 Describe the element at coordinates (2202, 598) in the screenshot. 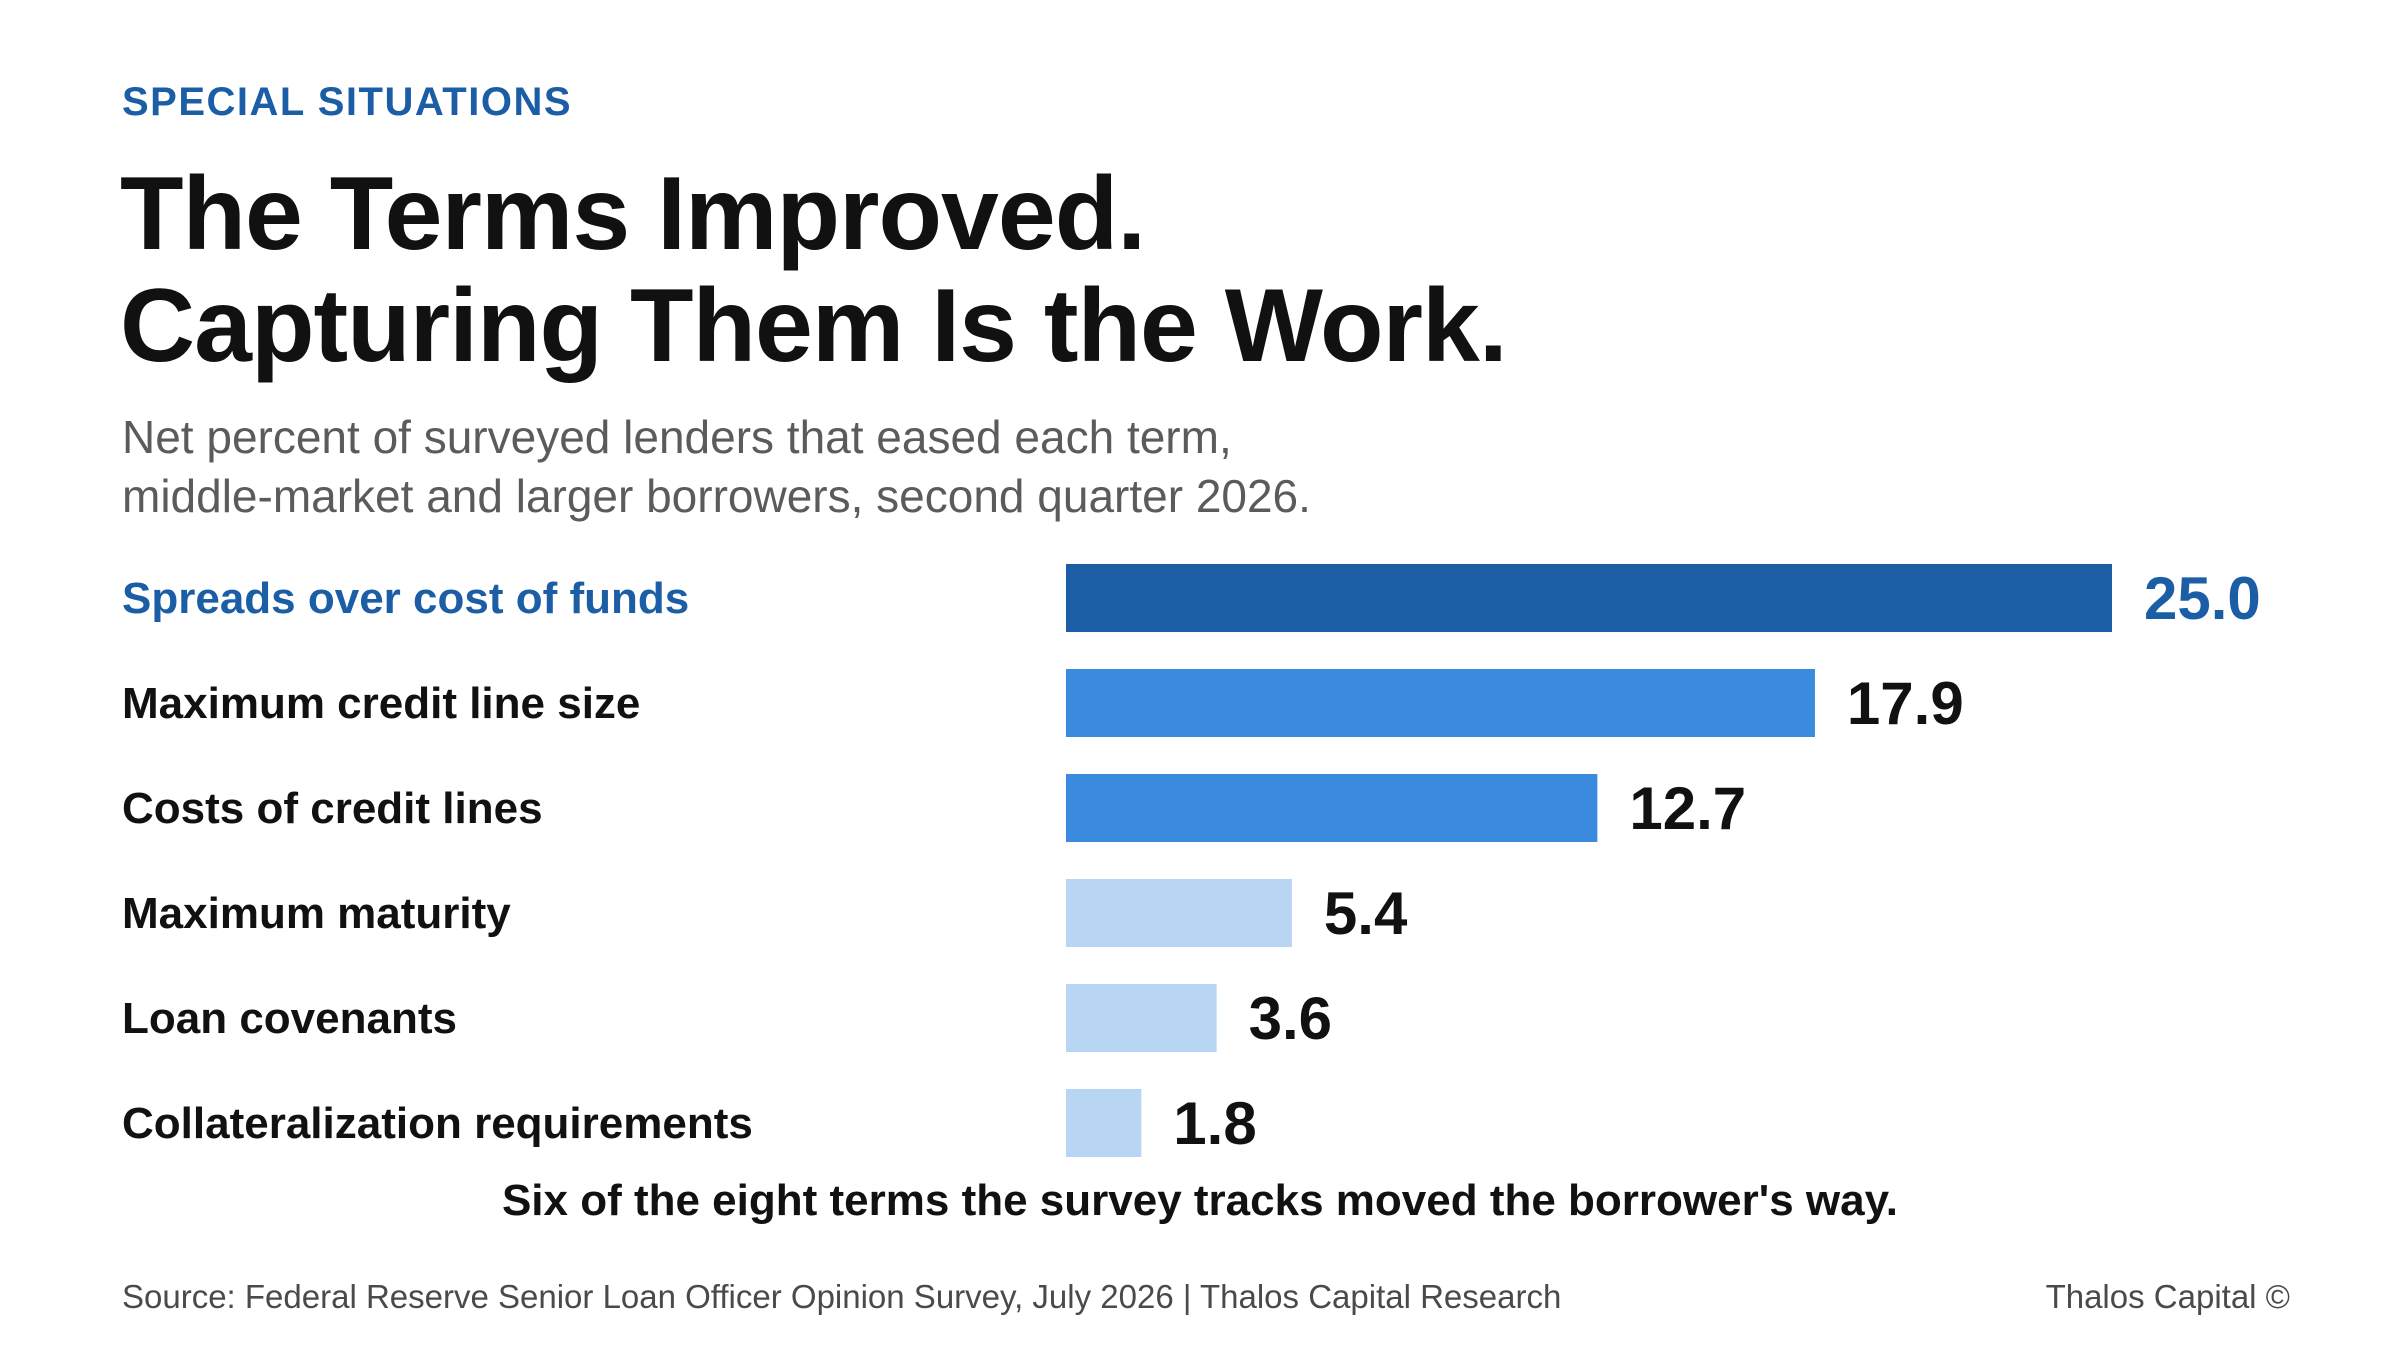

I see `value-label-spreads-over-cost-of-funds: 25.0` at that location.